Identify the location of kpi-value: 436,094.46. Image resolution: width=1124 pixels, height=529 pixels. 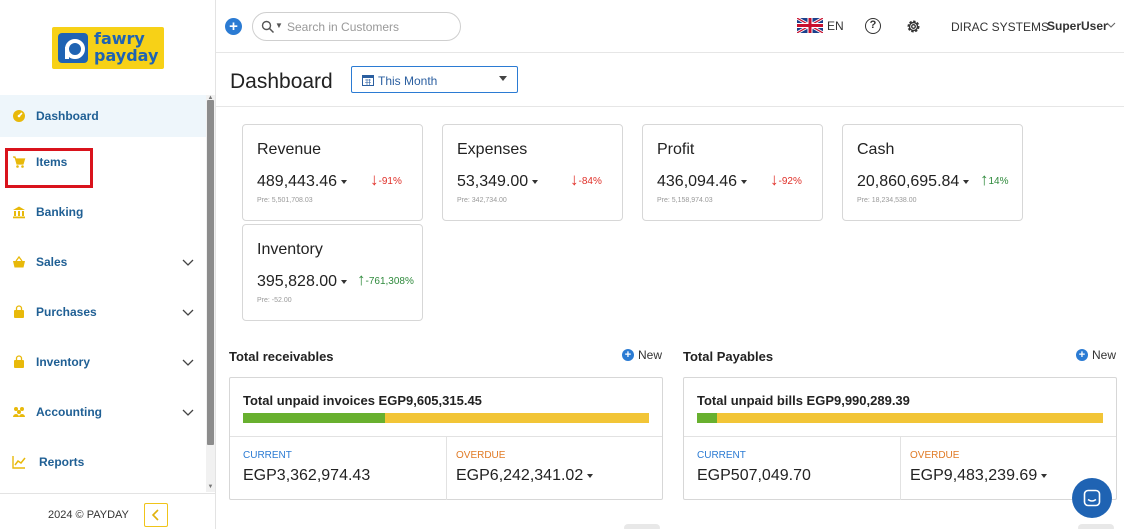
(702, 182).